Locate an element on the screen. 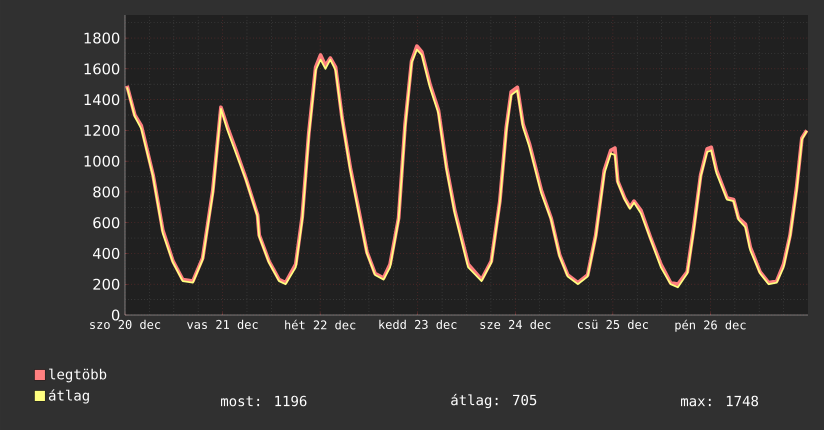 This screenshot has height=430, width=824. y-tick-label: 1800 is located at coordinates (102, 38).